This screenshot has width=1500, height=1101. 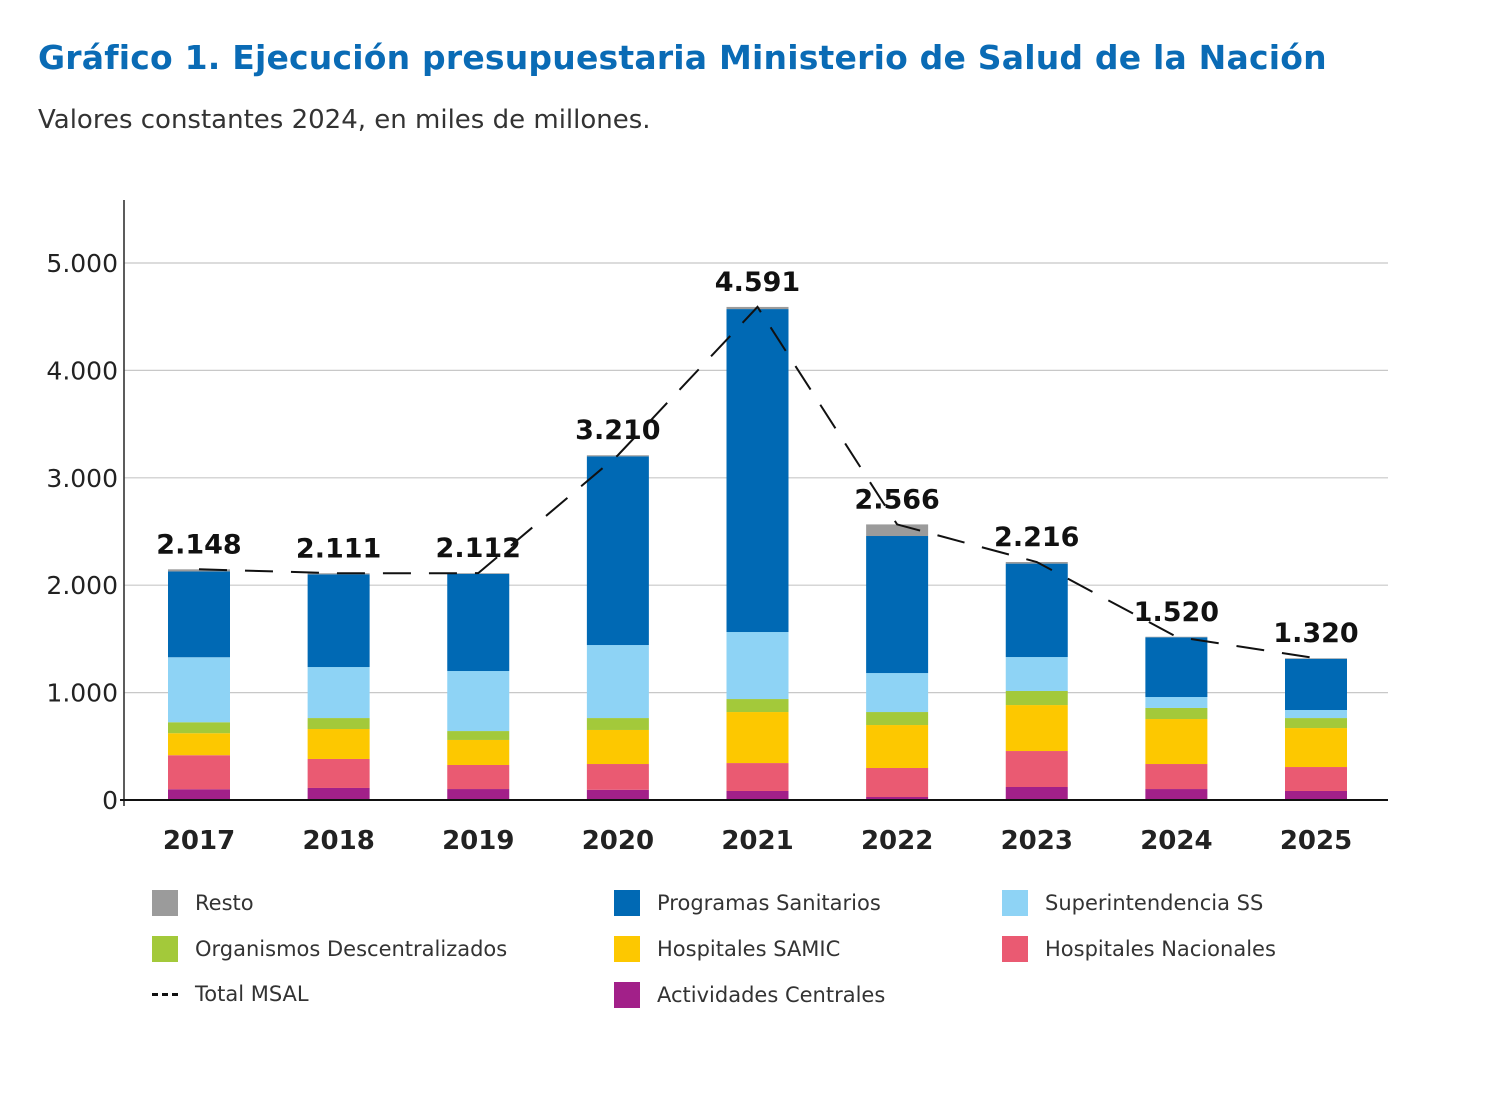 What do you see at coordinates (627, 949) in the screenshot?
I see `legend-swatch-hospitales-samic` at bounding box center [627, 949].